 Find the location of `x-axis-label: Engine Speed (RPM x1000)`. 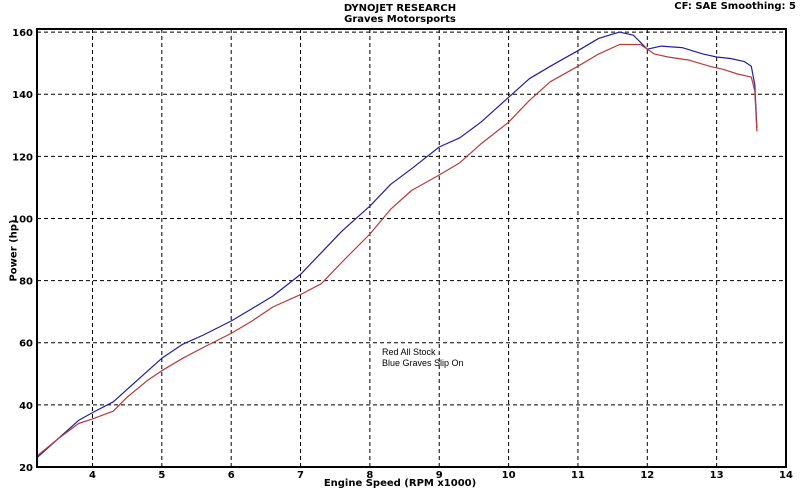

x-axis-label: Engine Speed (RPM x1000) is located at coordinates (400, 483).